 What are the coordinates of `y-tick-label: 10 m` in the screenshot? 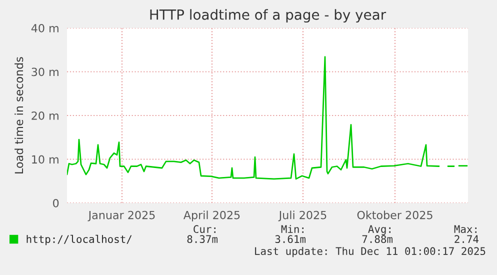 It's located at (45, 159).